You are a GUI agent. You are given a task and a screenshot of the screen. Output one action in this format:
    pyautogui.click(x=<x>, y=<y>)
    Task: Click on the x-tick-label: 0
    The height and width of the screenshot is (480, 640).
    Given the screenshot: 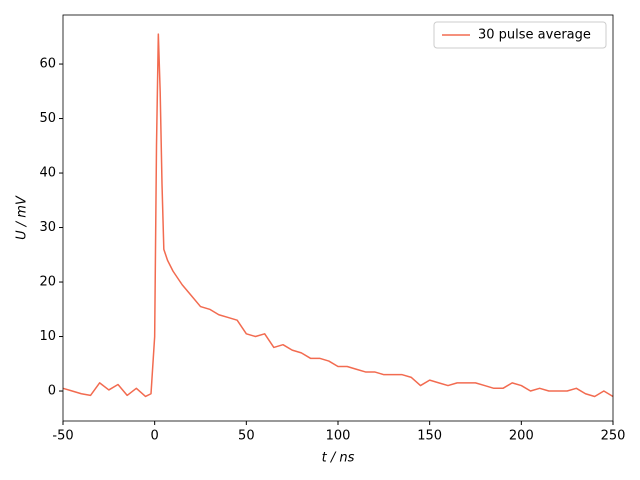 What is the action you would take?
    pyautogui.click(x=155, y=436)
    